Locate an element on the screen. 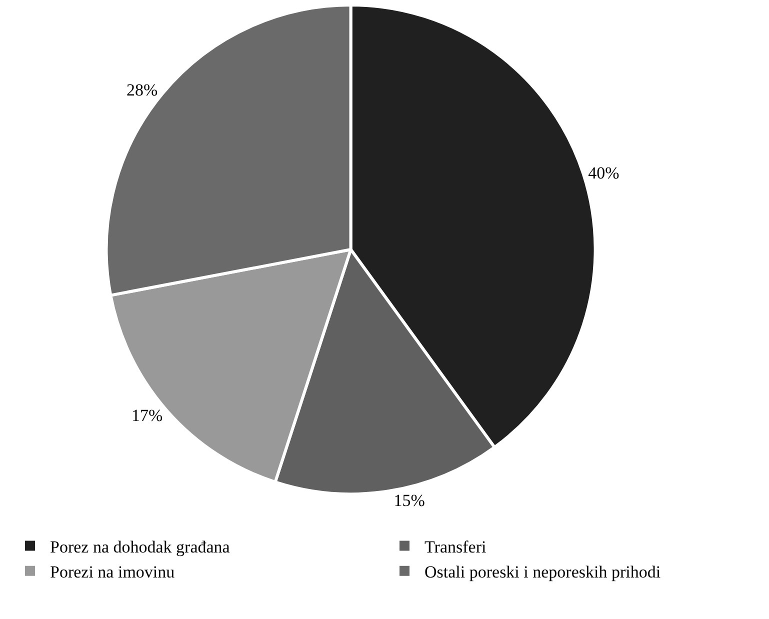 Image resolution: width=769 pixels, height=619 pixels. legend-label: Transferi is located at coordinates (455, 546).